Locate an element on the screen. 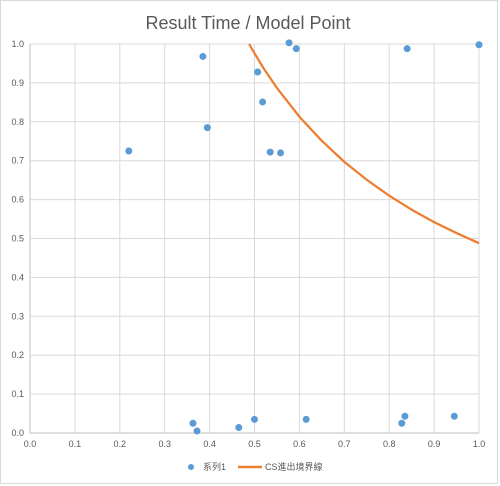 This screenshot has height=486, width=500. y-tick-label: 0.6 is located at coordinates (17, 200).